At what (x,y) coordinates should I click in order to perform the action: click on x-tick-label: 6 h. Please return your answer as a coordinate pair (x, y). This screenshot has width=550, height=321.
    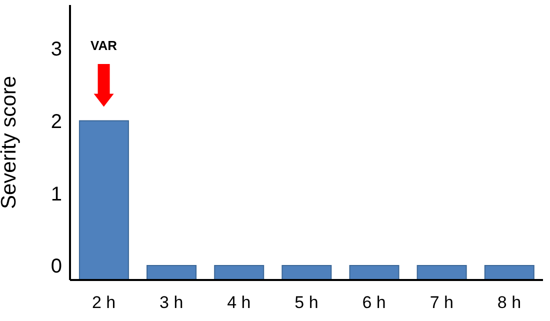
    Looking at the image, I should click on (374, 302).